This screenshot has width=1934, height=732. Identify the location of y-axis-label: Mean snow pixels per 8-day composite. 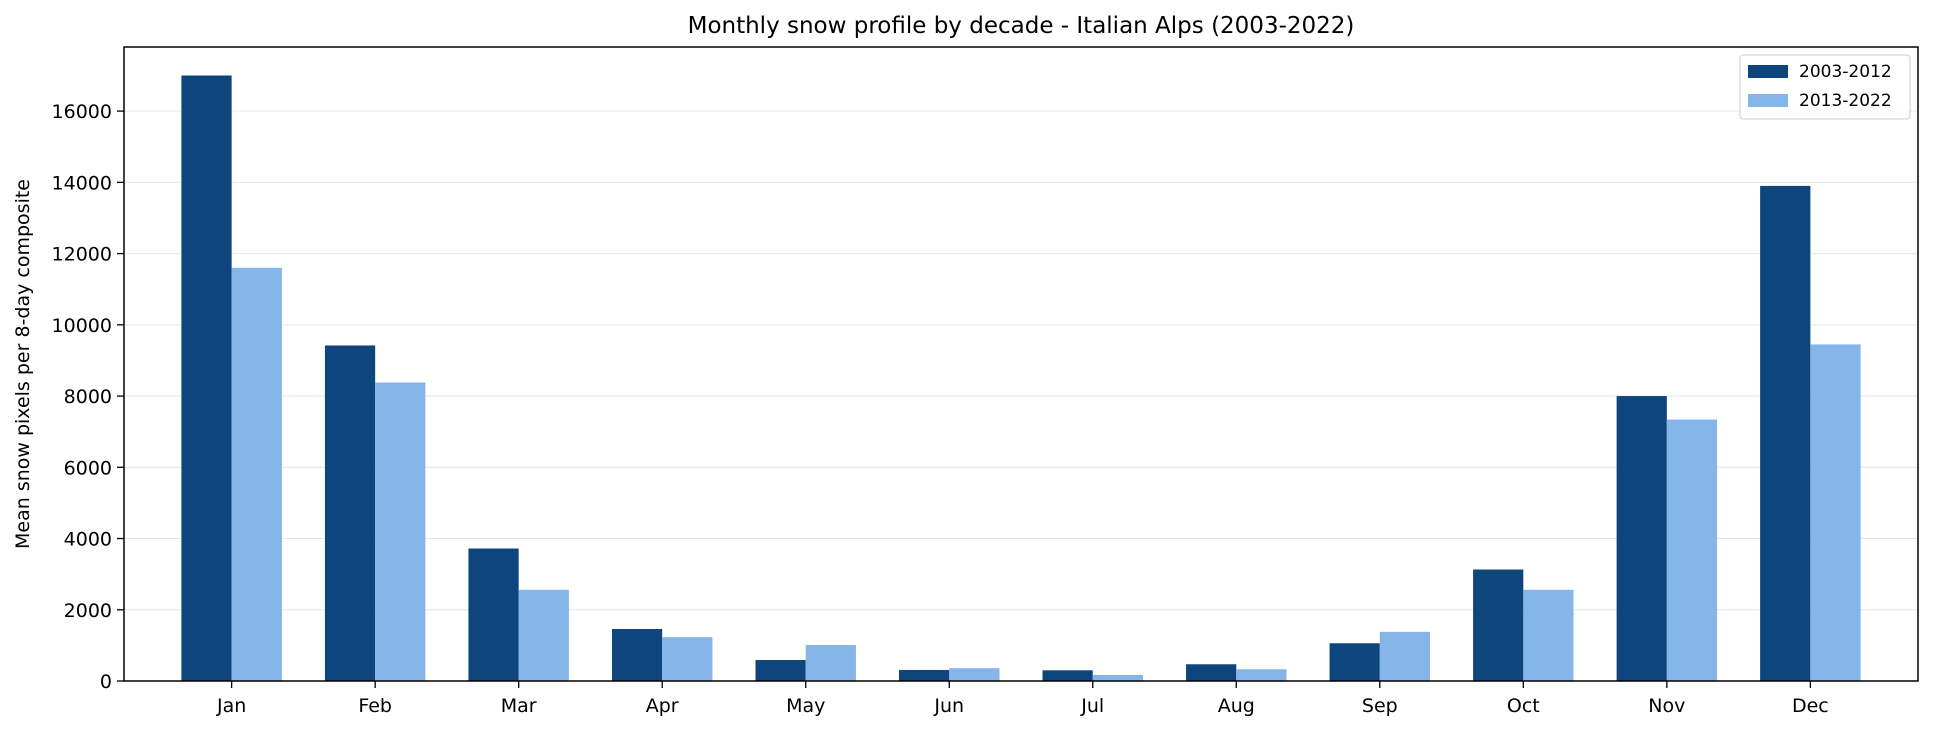
(23, 364).